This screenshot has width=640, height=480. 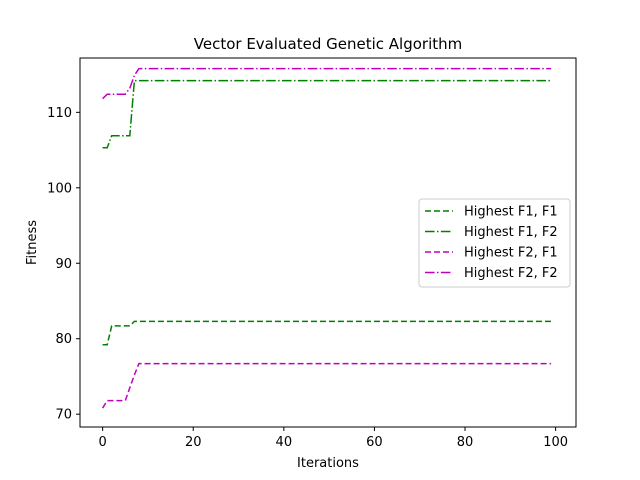 I want to click on y-axis-label: Fitness, so click(x=32, y=242).